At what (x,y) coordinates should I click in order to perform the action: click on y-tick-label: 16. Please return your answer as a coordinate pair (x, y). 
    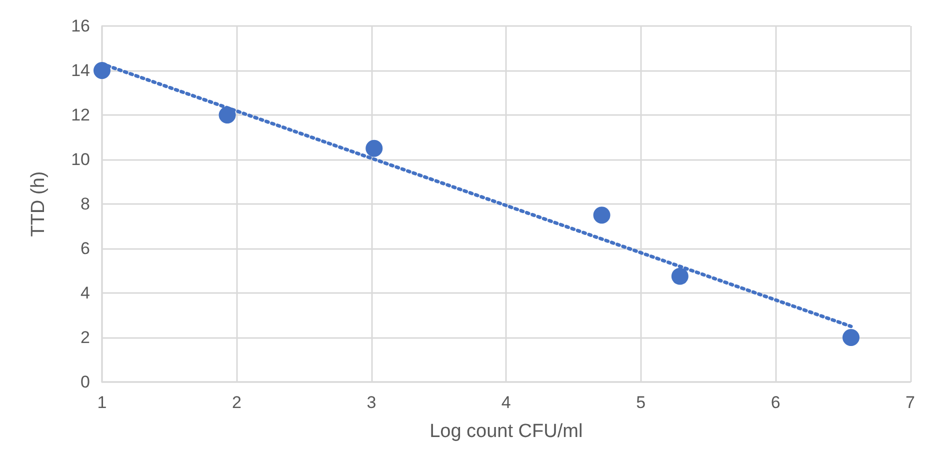
    Looking at the image, I should click on (80, 26).